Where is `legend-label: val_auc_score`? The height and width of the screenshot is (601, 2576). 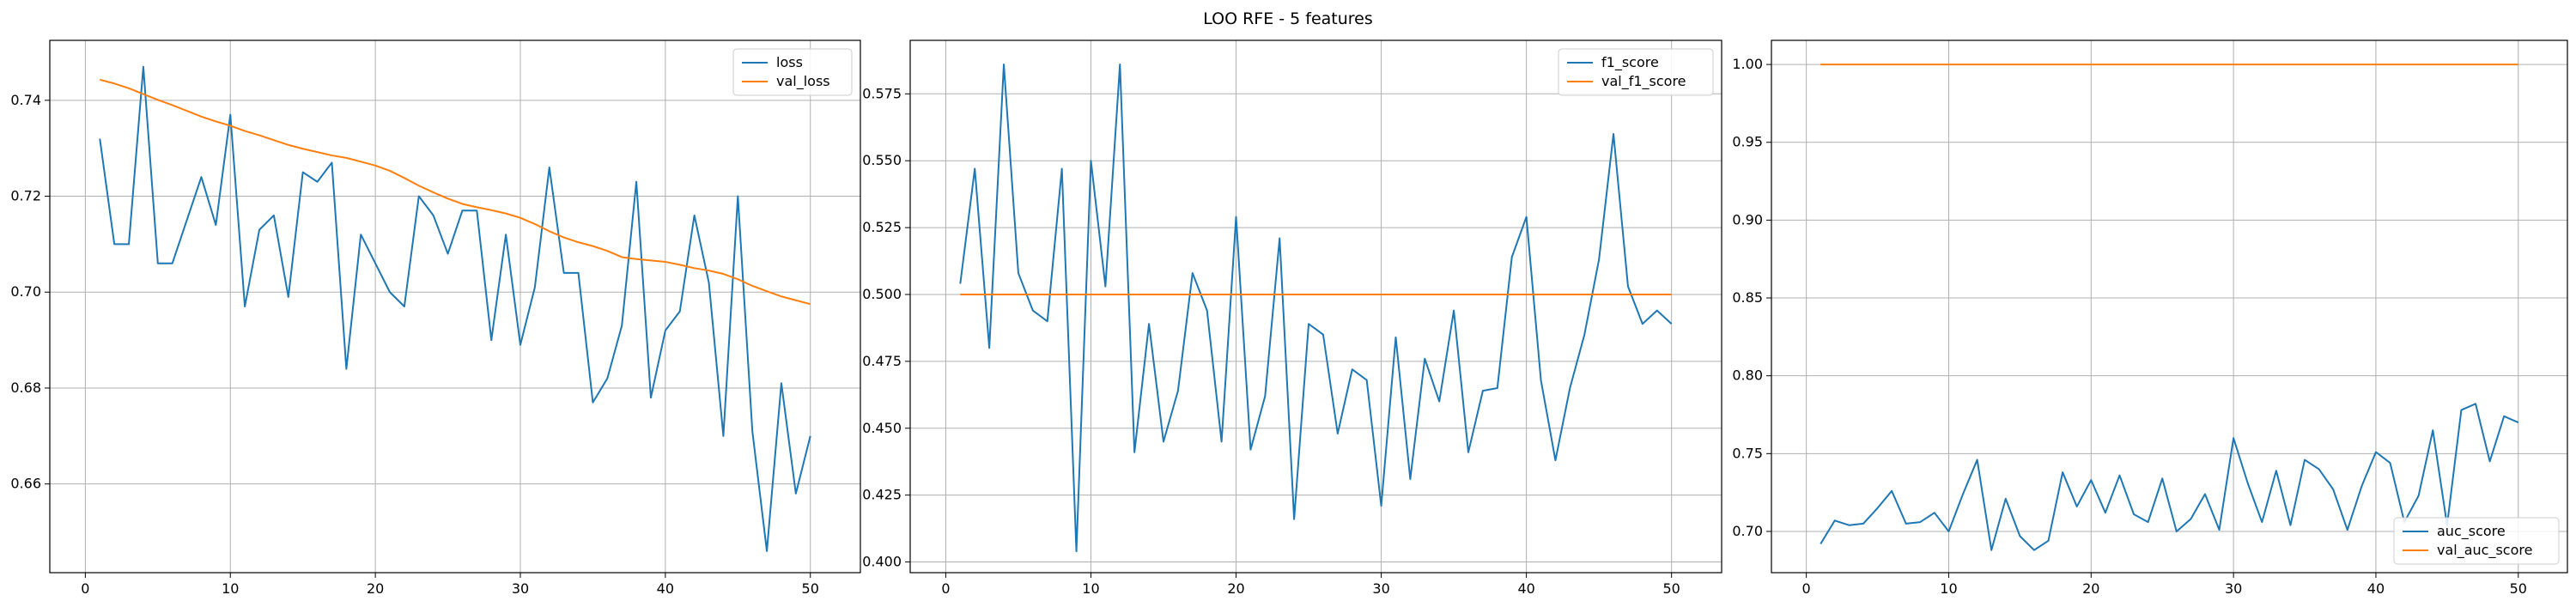 legend-label: val_auc_score is located at coordinates (2485, 550).